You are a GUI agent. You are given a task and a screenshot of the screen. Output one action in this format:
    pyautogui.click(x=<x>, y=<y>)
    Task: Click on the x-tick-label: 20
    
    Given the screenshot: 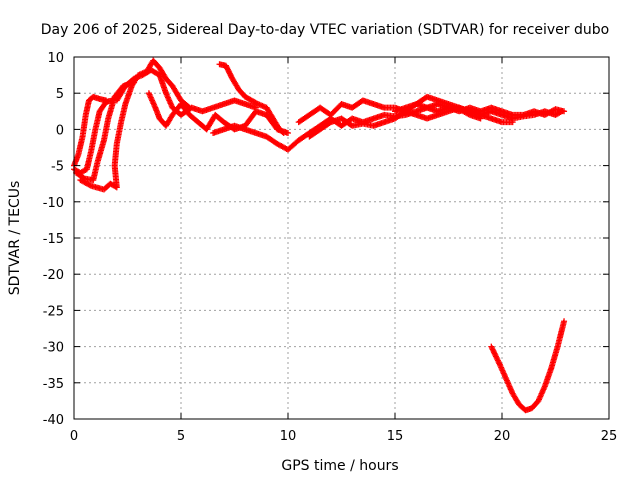 What is the action you would take?
    pyautogui.click(x=502, y=436)
    